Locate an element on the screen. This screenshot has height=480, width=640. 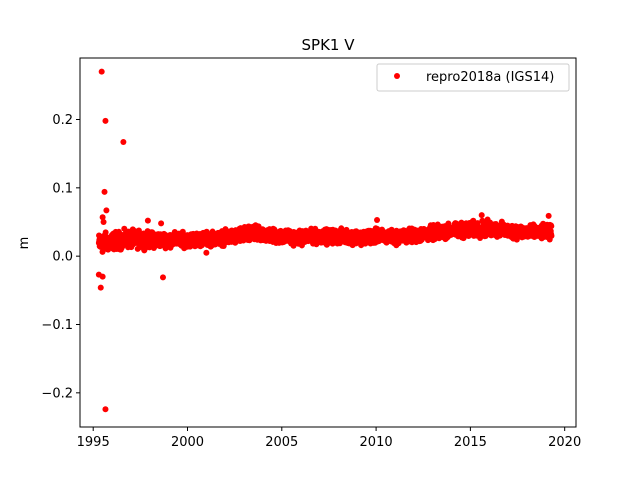
legend-marker is located at coordinates (397, 76).